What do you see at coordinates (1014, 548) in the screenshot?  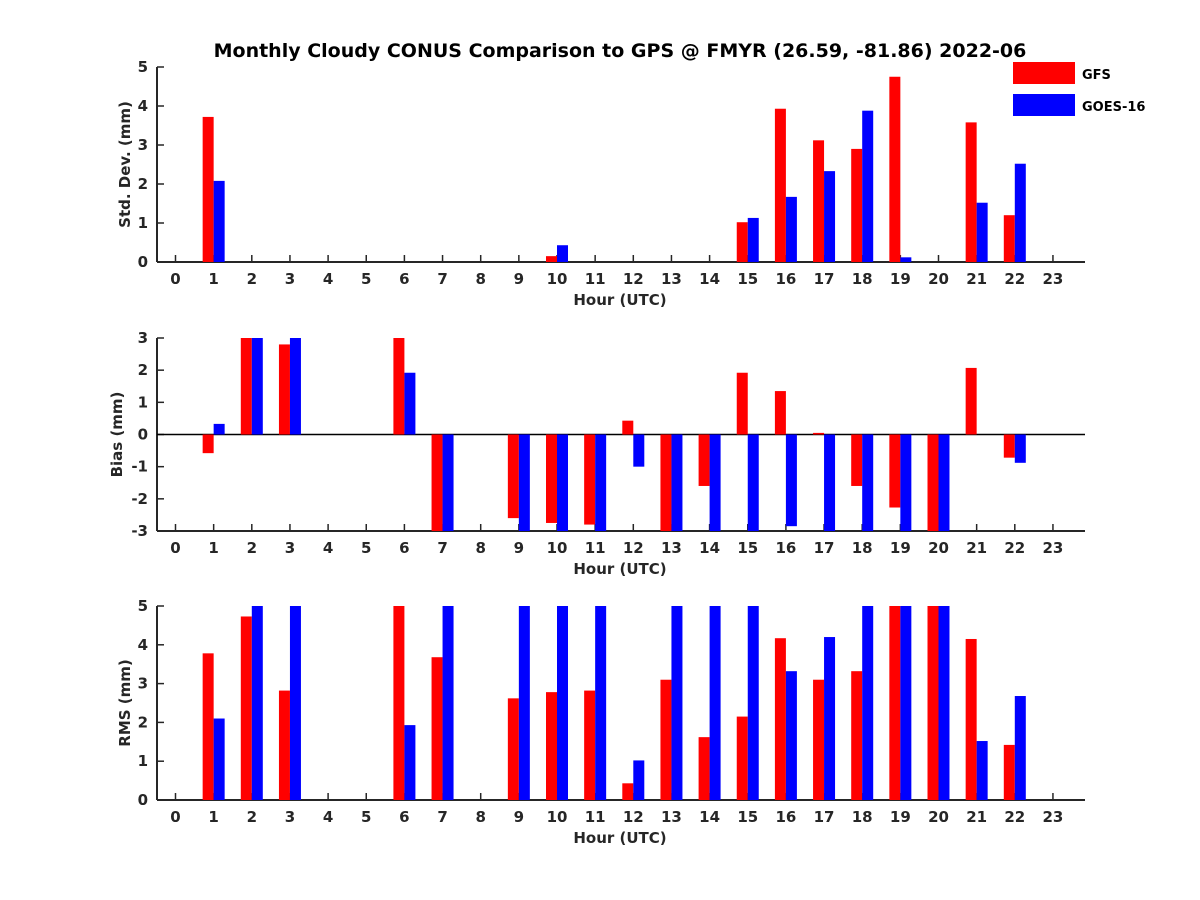 I see `x-tick-label: 22` at bounding box center [1014, 548].